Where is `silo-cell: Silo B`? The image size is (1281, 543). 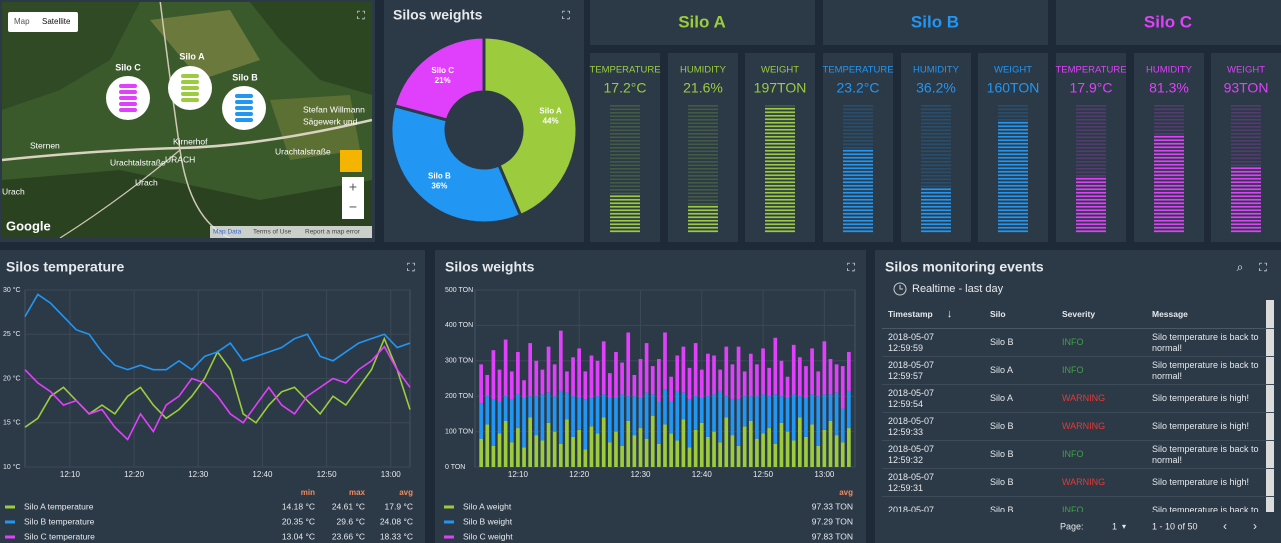
silo-cell: Silo B is located at coordinates (1020, 504).